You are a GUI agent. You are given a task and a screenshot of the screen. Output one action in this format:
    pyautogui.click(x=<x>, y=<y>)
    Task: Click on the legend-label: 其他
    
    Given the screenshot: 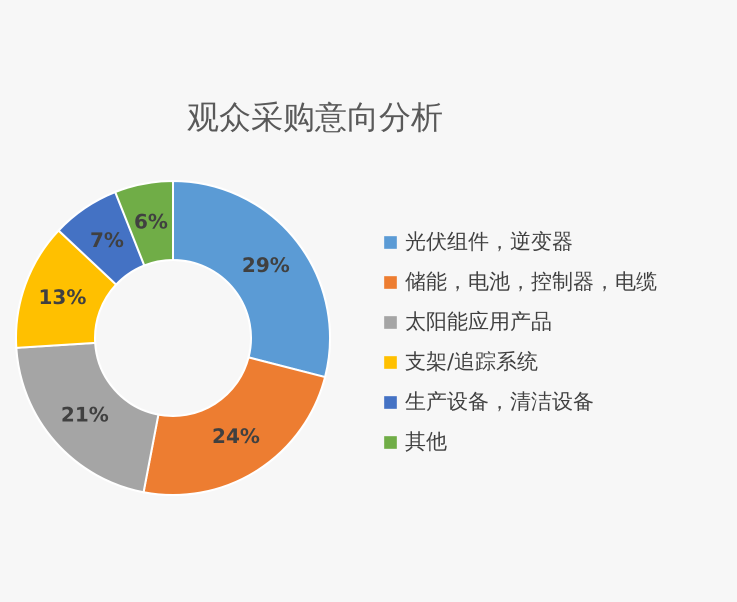 What is the action you would take?
    pyautogui.click(x=426, y=442)
    